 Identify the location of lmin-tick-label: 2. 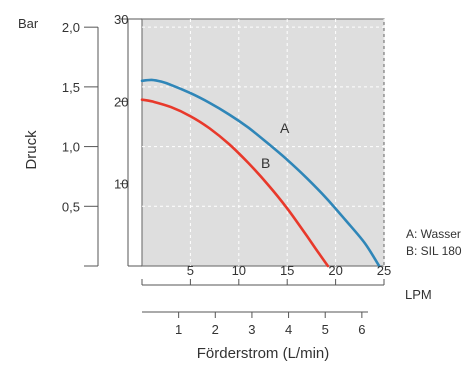
(215, 329).